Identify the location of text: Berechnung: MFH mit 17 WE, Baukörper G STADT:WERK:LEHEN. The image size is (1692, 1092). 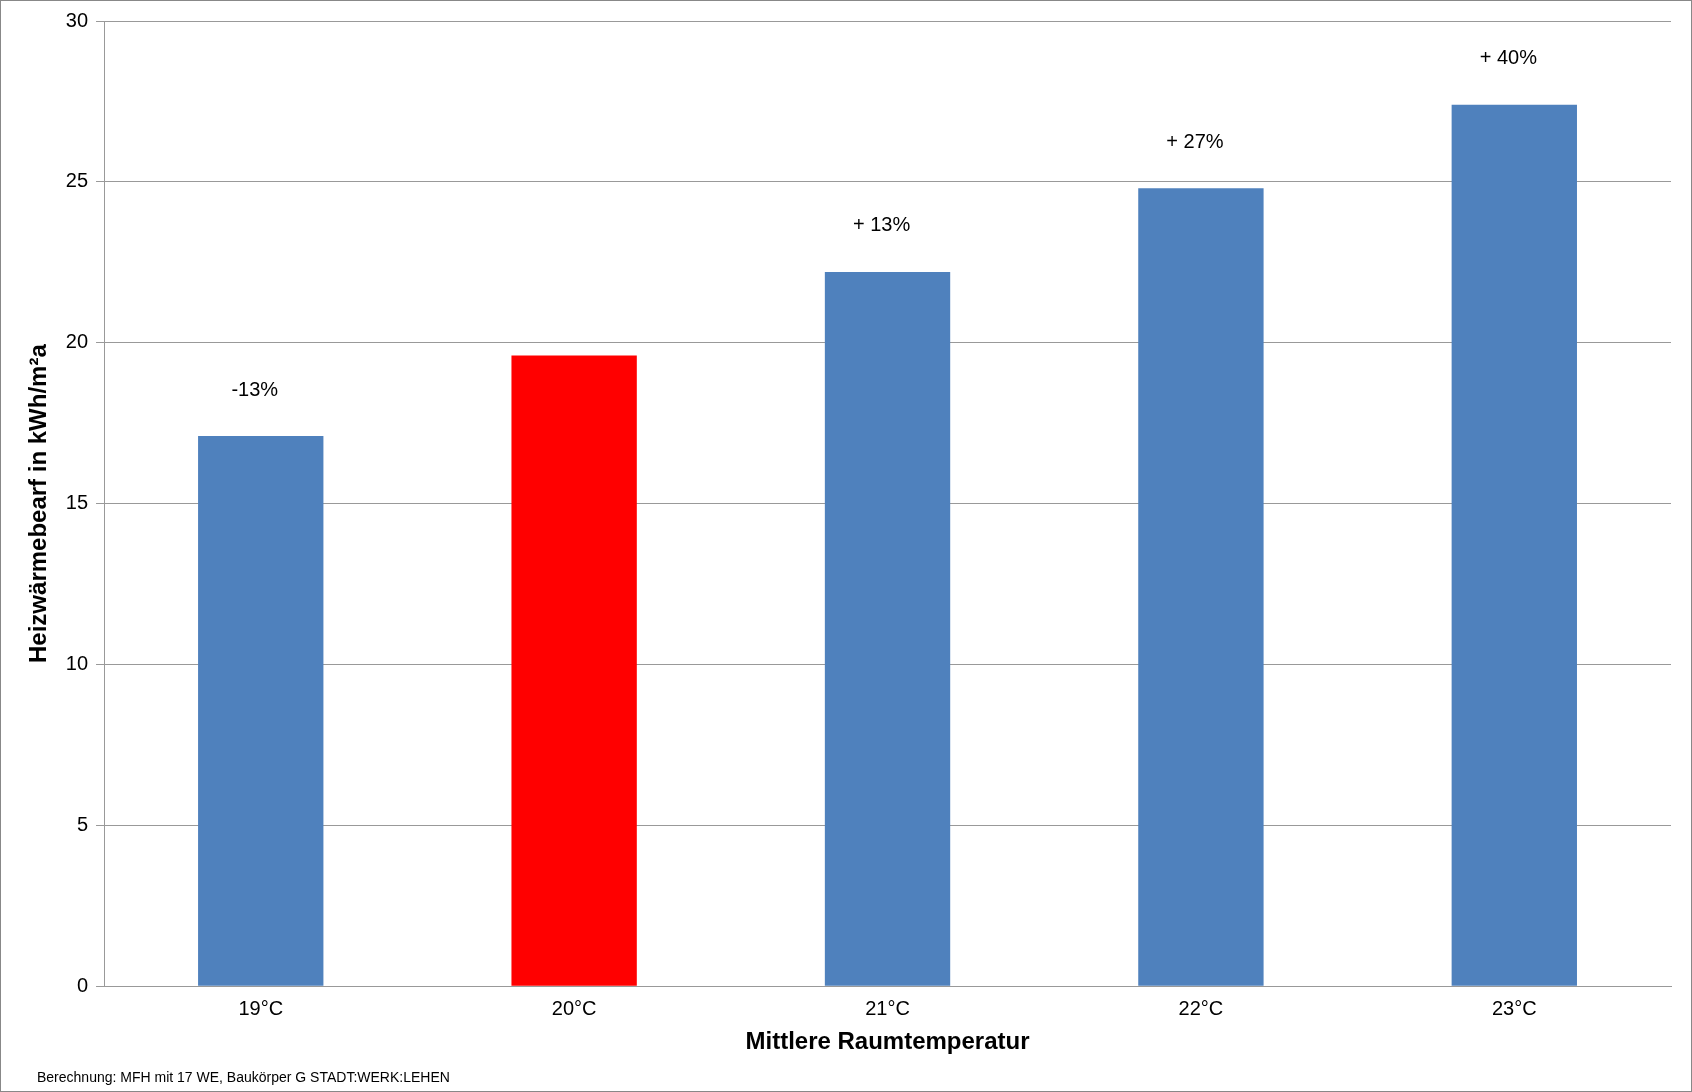
(243, 1076).